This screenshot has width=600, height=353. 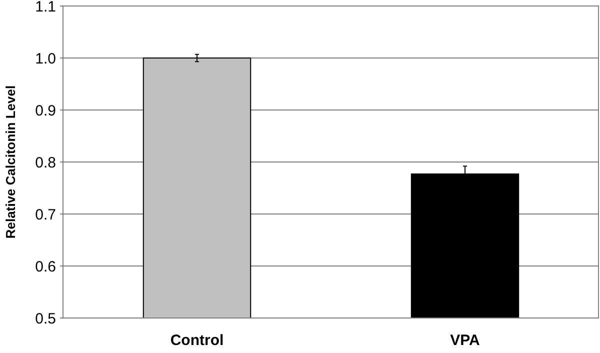 What do you see at coordinates (45, 267) in the screenshot?
I see `y-tick-label: 0.6` at bounding box center [45, 267].